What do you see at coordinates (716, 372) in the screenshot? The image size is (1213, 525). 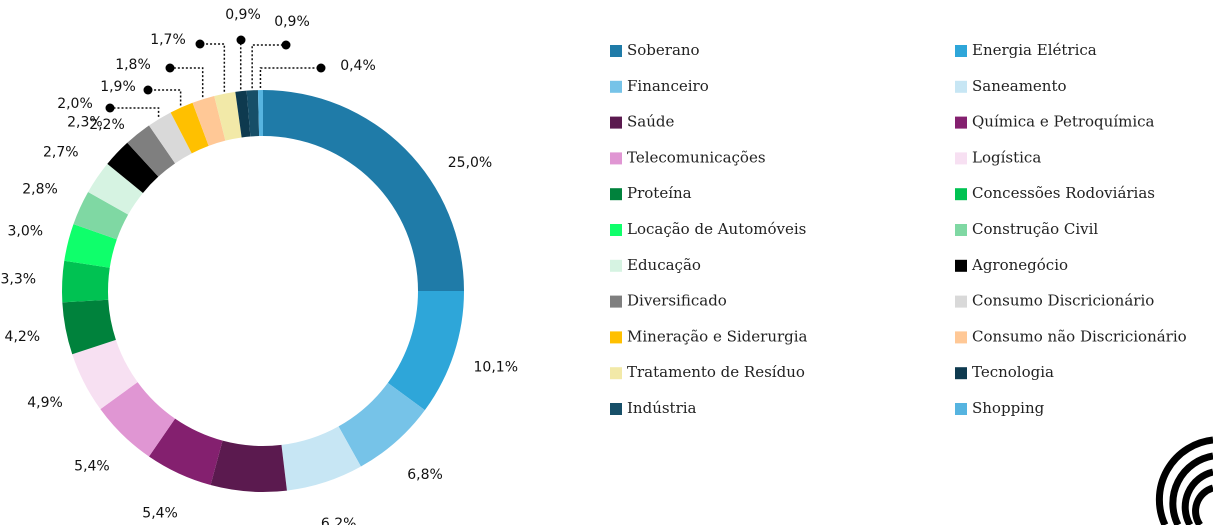 I see `legend-label: Tratamento de Resíduo` at bounding box center [716, 372].